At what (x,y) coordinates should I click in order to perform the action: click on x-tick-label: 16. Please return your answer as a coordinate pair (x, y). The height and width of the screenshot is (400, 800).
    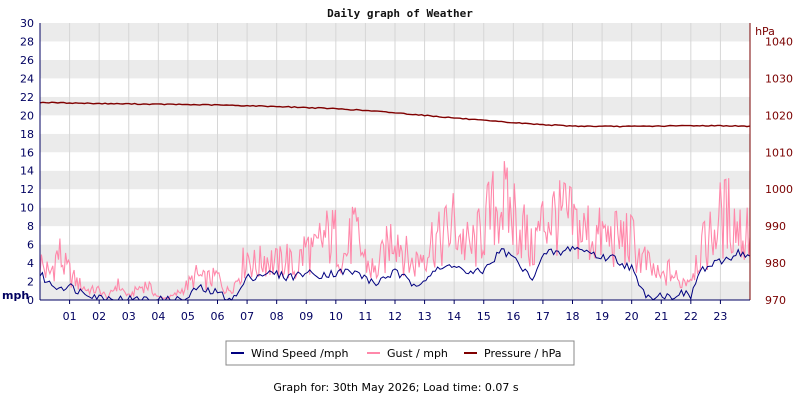
    Looking at the image, I should click on (513, 316).